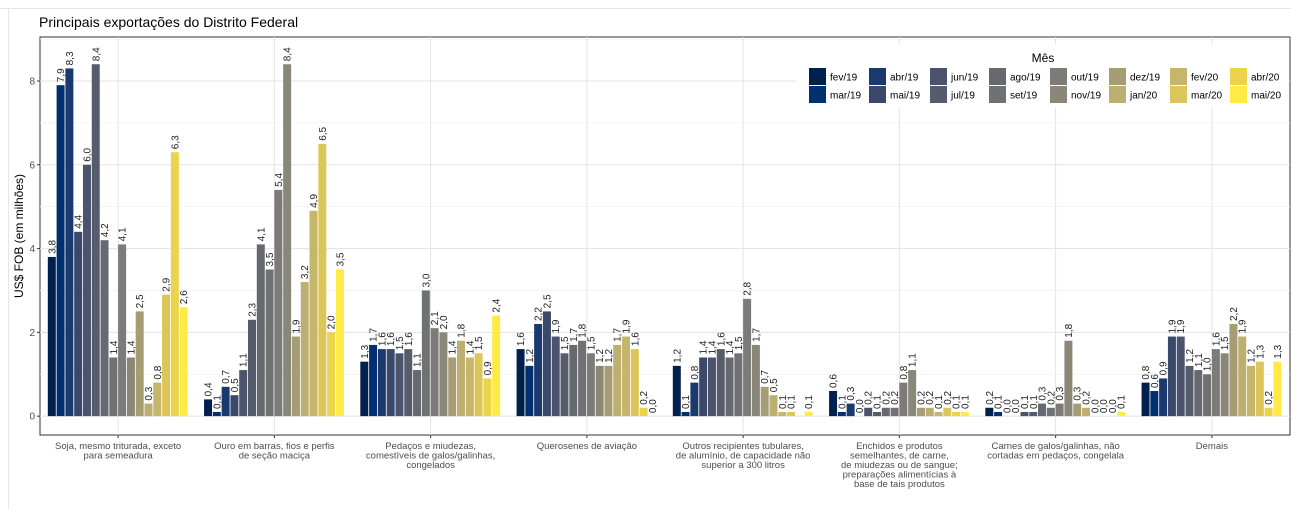 This screenshot has height=509, width=1291. What do you see at coordinates (1164, 368) in the screenshot?
I see `bar-value-label: 0,9` at bounding box center [1164, 368].